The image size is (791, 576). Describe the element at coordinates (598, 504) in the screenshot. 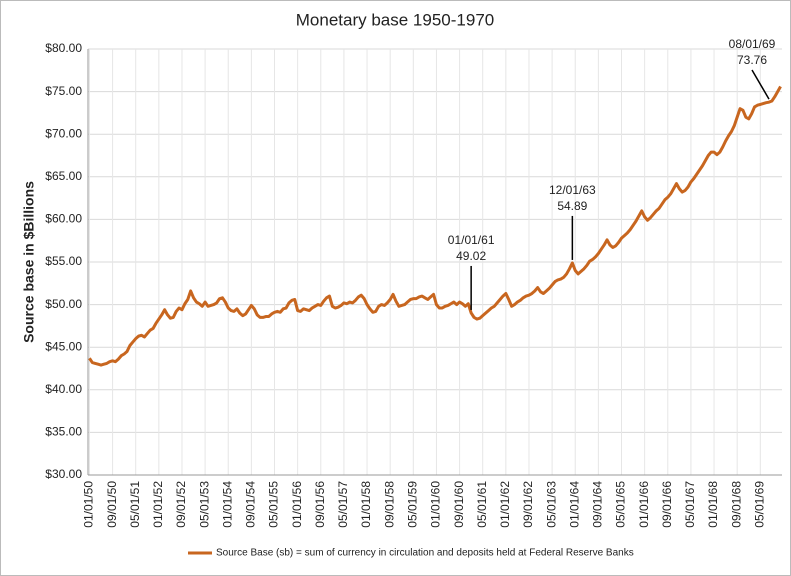

I see `x-tick-label: 09/01/64` at that location.